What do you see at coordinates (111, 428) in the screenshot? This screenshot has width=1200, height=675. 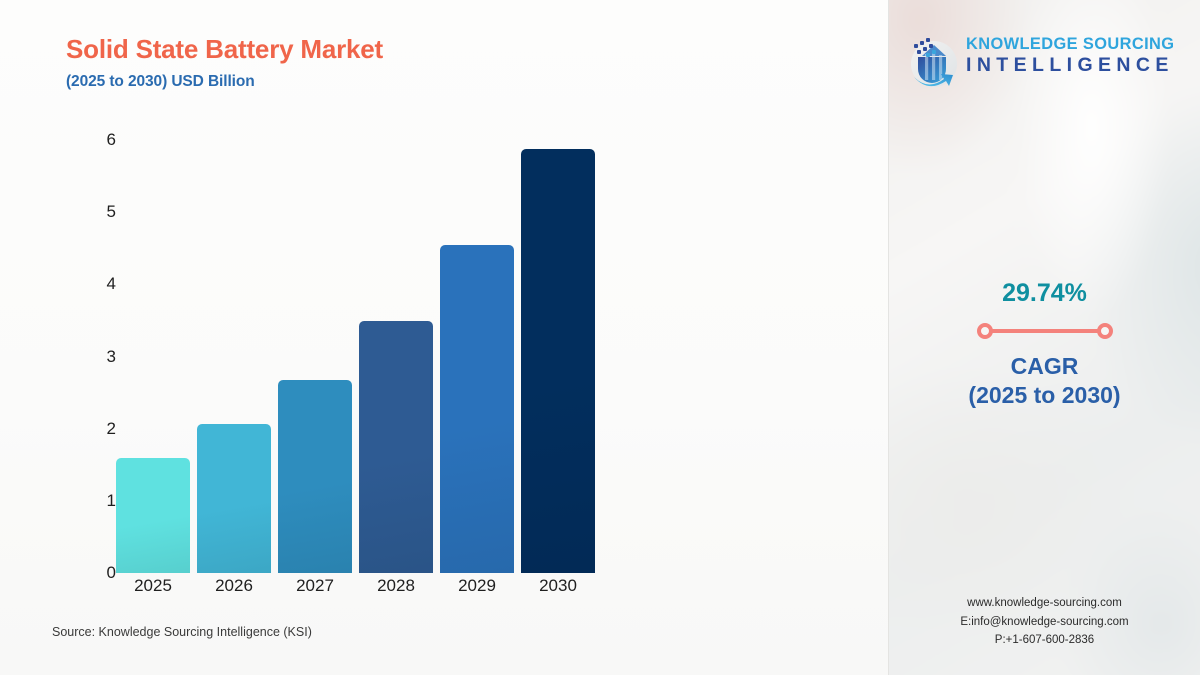 I see `y-axis-tick: 2` at bounding box center [111, 428].